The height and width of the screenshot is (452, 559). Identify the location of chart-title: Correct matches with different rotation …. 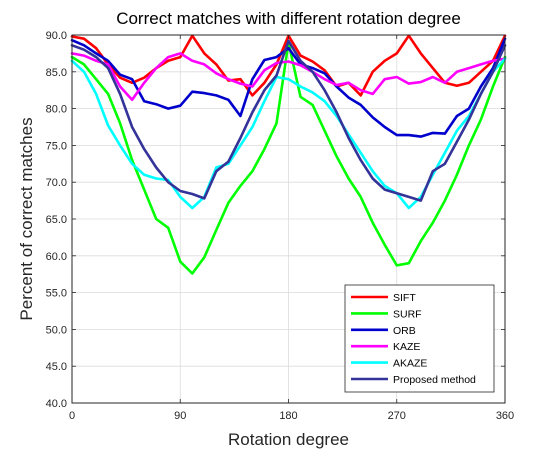
(288, 18).